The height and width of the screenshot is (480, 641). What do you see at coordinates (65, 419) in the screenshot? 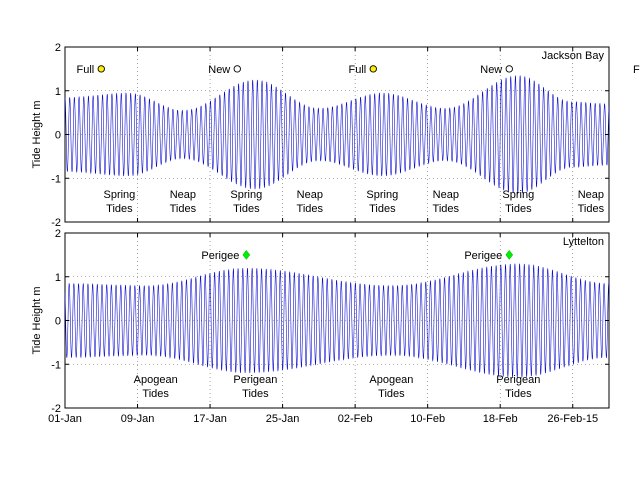
I see `x-tick-label: 01-Jan` at bounding box center [65, 419].